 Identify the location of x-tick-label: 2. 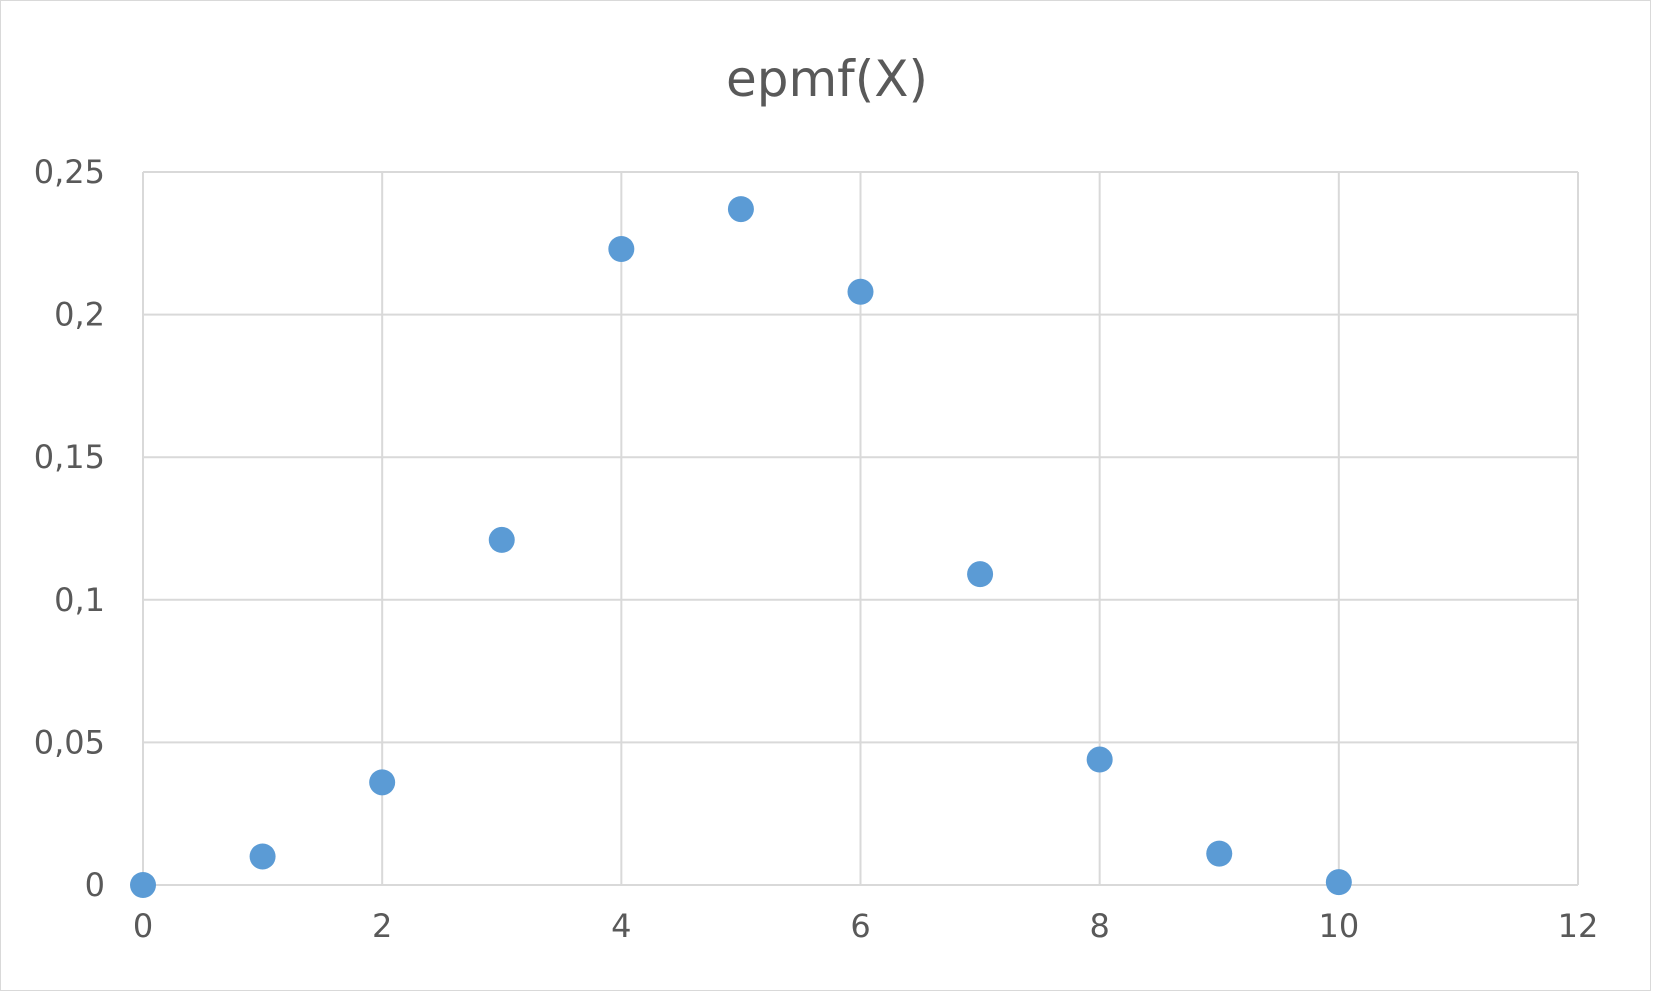
(382, 926).